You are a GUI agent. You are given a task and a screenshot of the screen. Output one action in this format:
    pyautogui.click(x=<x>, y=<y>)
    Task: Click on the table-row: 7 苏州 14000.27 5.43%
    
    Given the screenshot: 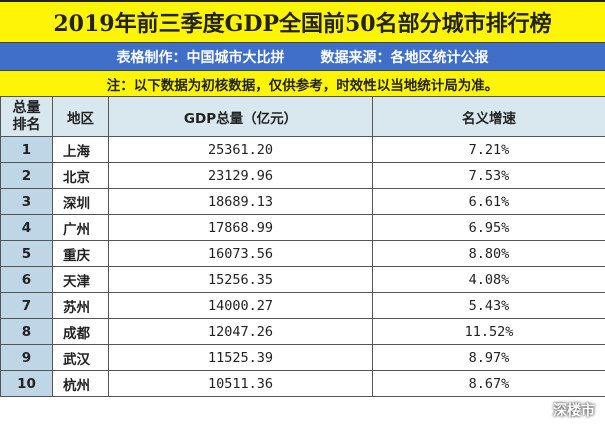 What is the action you would take?
    pyautogui.click(x=302, y=305)
    